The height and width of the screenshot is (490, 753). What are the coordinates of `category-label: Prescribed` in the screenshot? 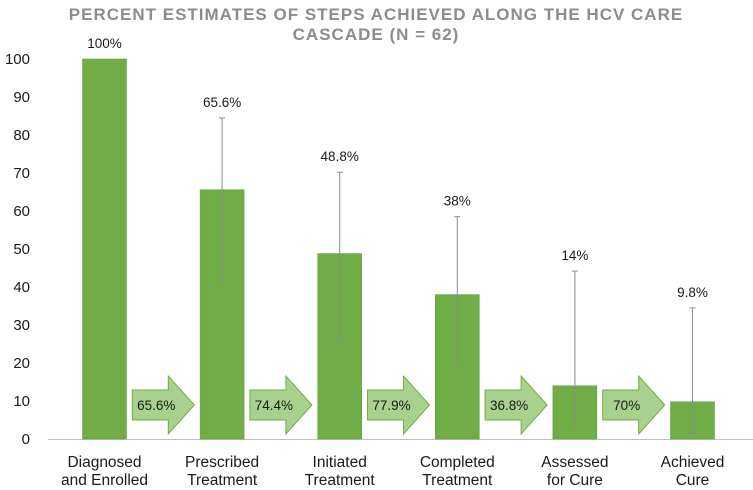 It's located at (222, 462).